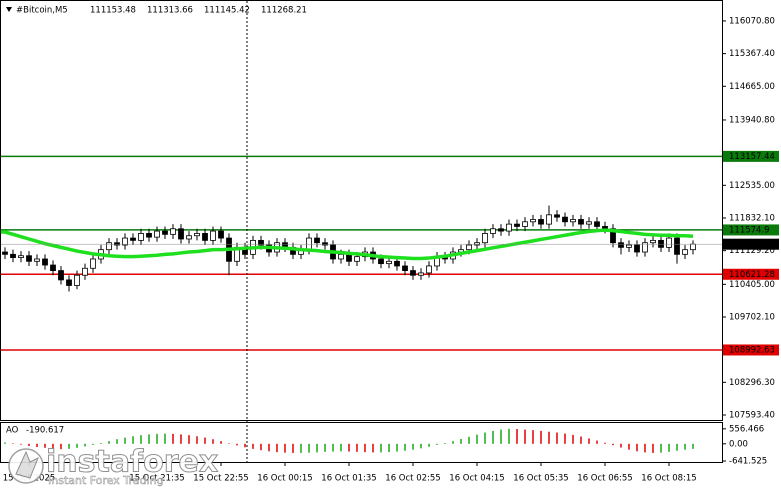 This screenshot has width=781, height=489. Describe the element at coordinates (752, 120) in the screenshot. I see `y-tick-label: 113940.80` at that location.